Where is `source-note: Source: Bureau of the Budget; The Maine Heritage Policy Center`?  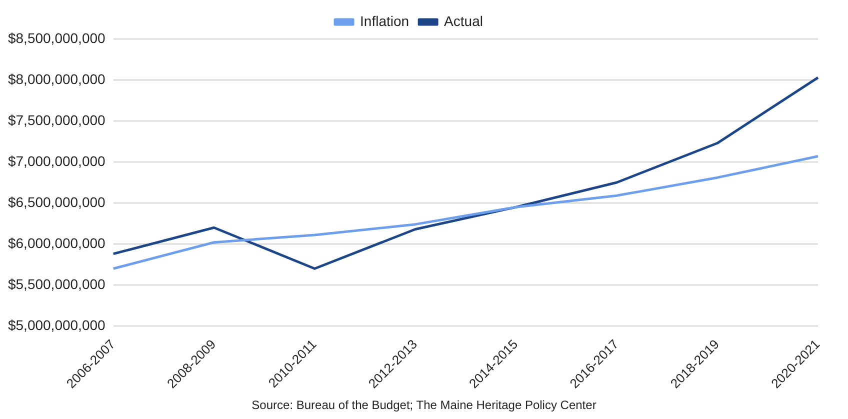 source-note: Source: Bureau of the Budget; The Maine Heritage Policy Center is located at coordinates (424, 405).